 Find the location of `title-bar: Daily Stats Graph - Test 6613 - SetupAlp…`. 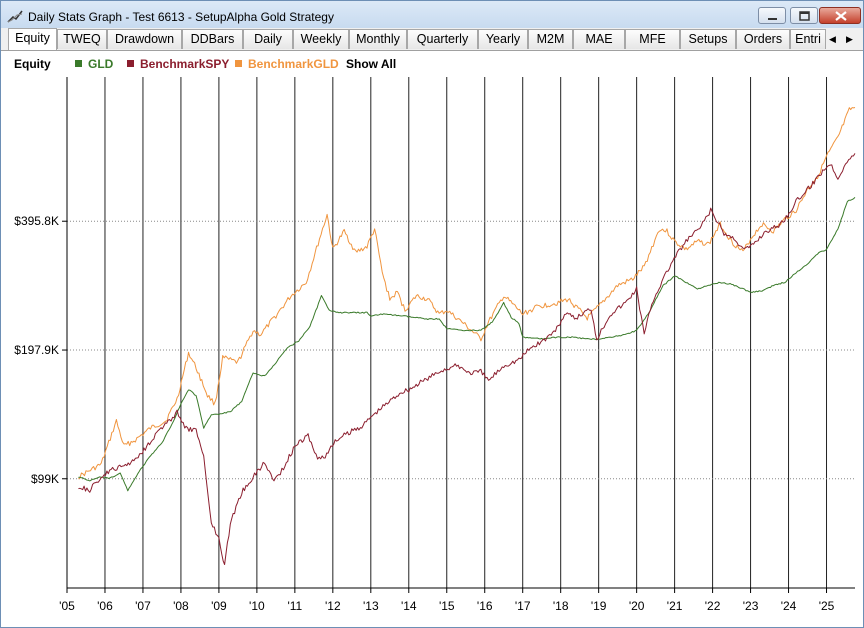

title-bar: Daily Stats Graph - Test 6613 - SetupAlp… is located at coordinates (432, 16).